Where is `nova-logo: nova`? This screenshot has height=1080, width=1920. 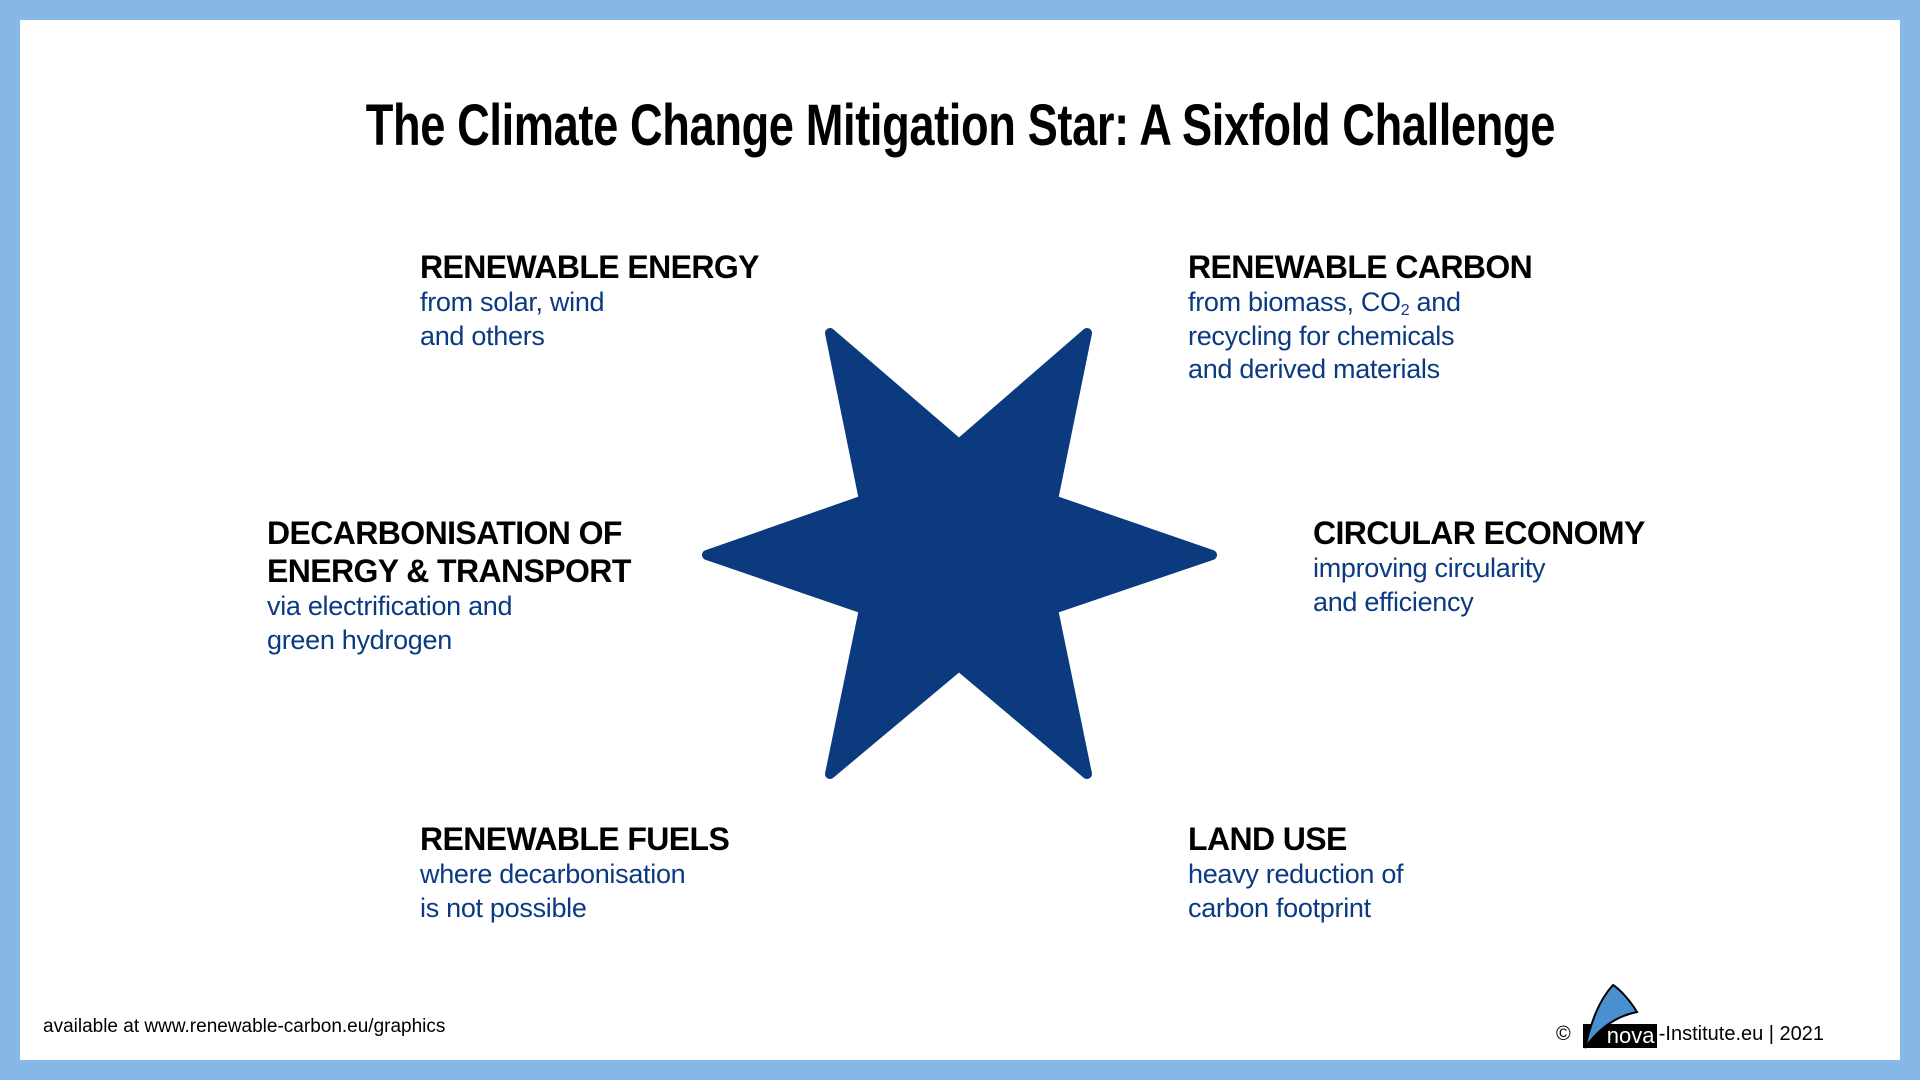 nova-logo: nova is located at coordinates (1619, 1016).